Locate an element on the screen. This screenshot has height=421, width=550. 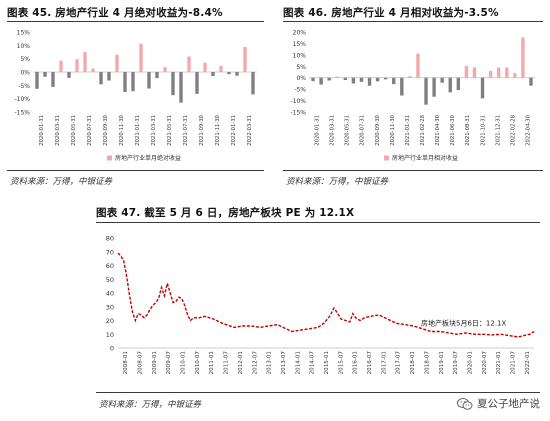
chart46-xtick-label: 2020-03-31 is located at coordinates (333, 130).